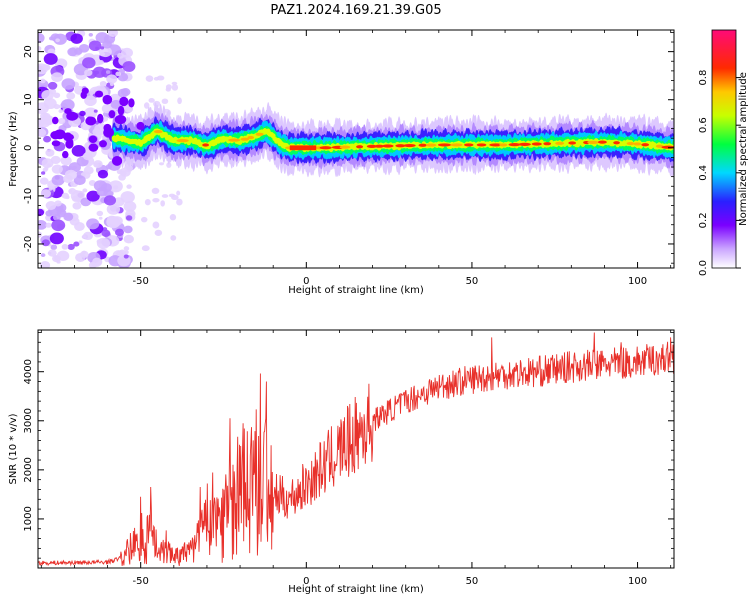  Describe the element at coordinates (703, 173) in the screenshot. I see `colorbar-tick-label: 0.4` at that location.